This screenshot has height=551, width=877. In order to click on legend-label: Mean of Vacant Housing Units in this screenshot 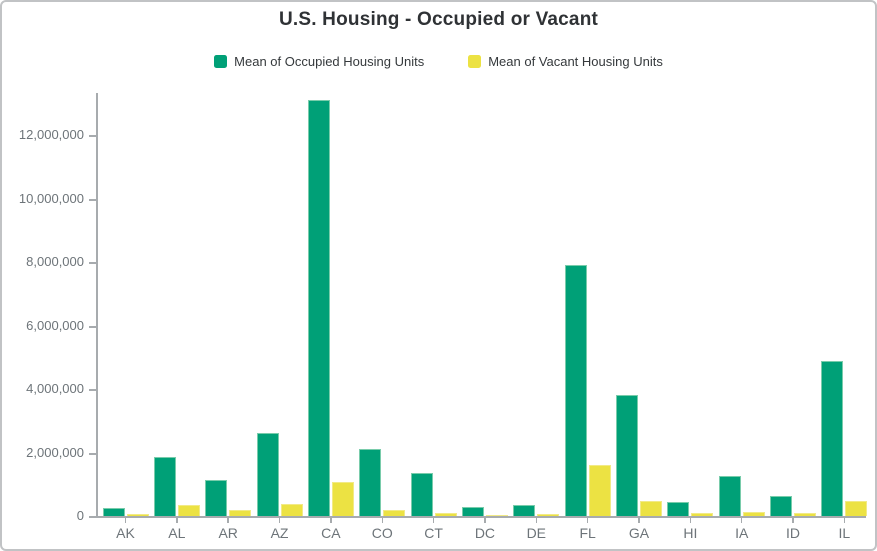, I will do `click(575, 61)`.